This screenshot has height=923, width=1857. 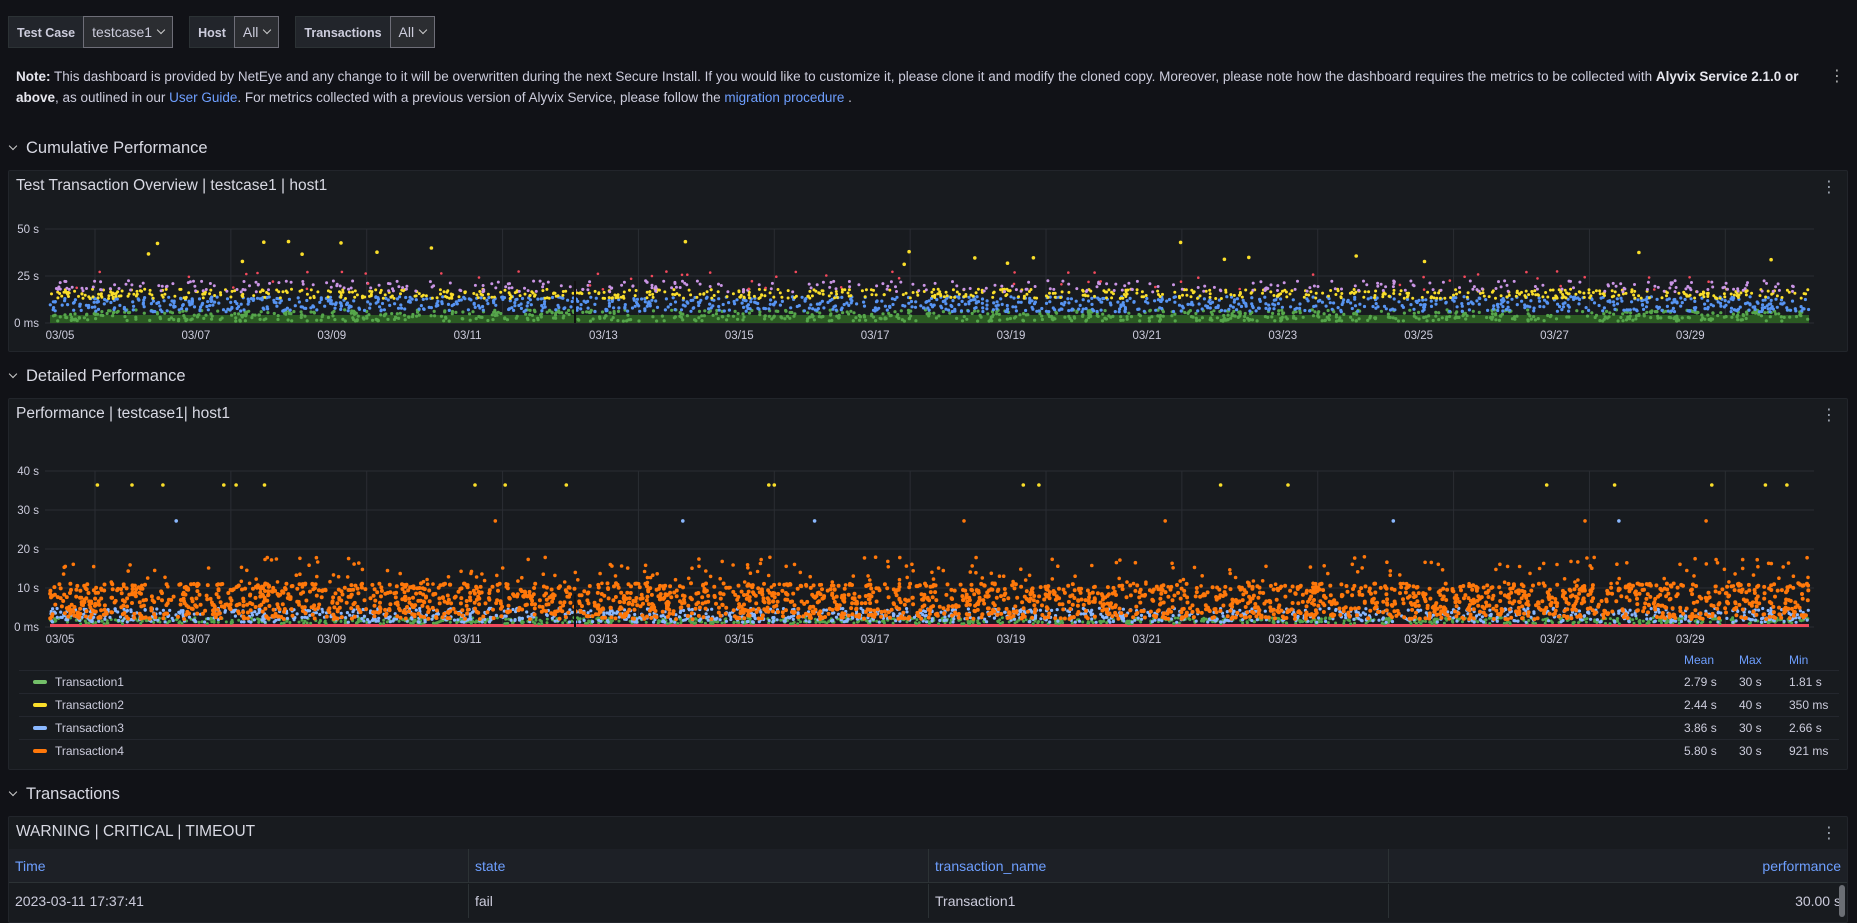 I want to click on note-menu-icon: ⋮, so click(x=1837, y=76).